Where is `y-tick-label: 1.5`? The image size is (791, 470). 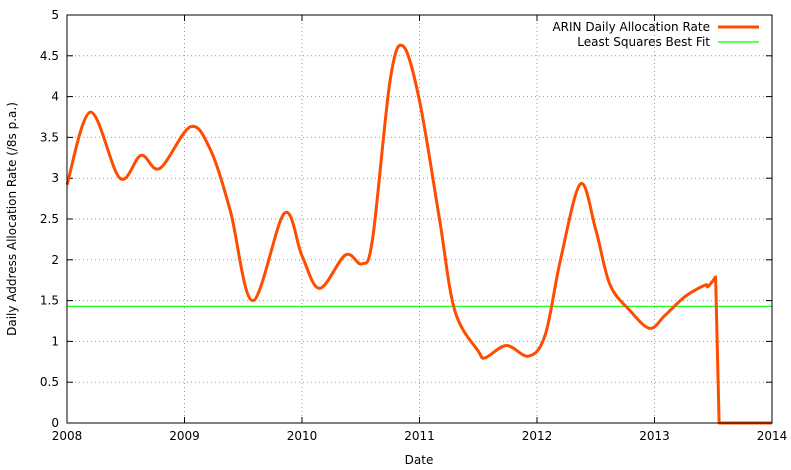
y-tick-label: 1.5 is located at coordinates (49, 301).